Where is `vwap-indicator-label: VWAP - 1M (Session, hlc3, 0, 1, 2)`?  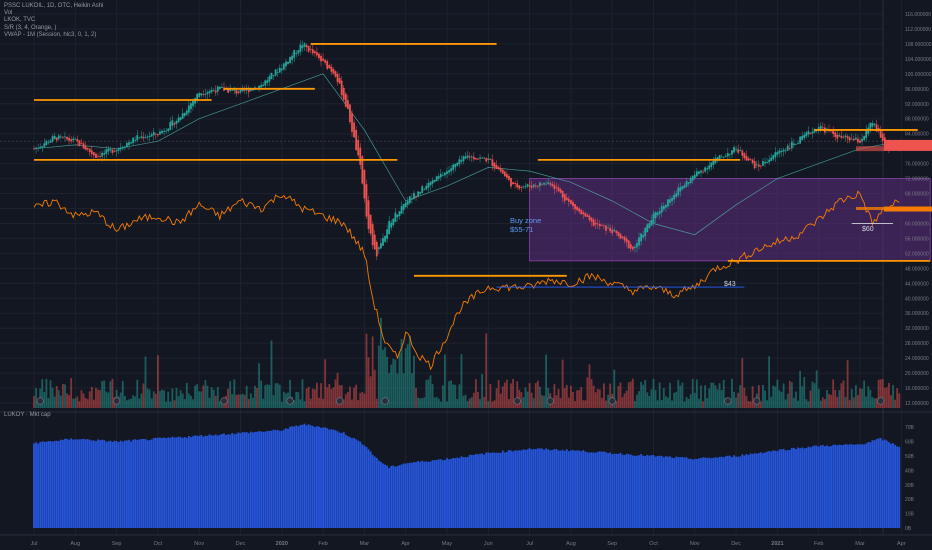 vwap-indicator-label: VWAP - 1M (Session, hlc3, 0, 1, 2) is located at coordinates (50, 34).